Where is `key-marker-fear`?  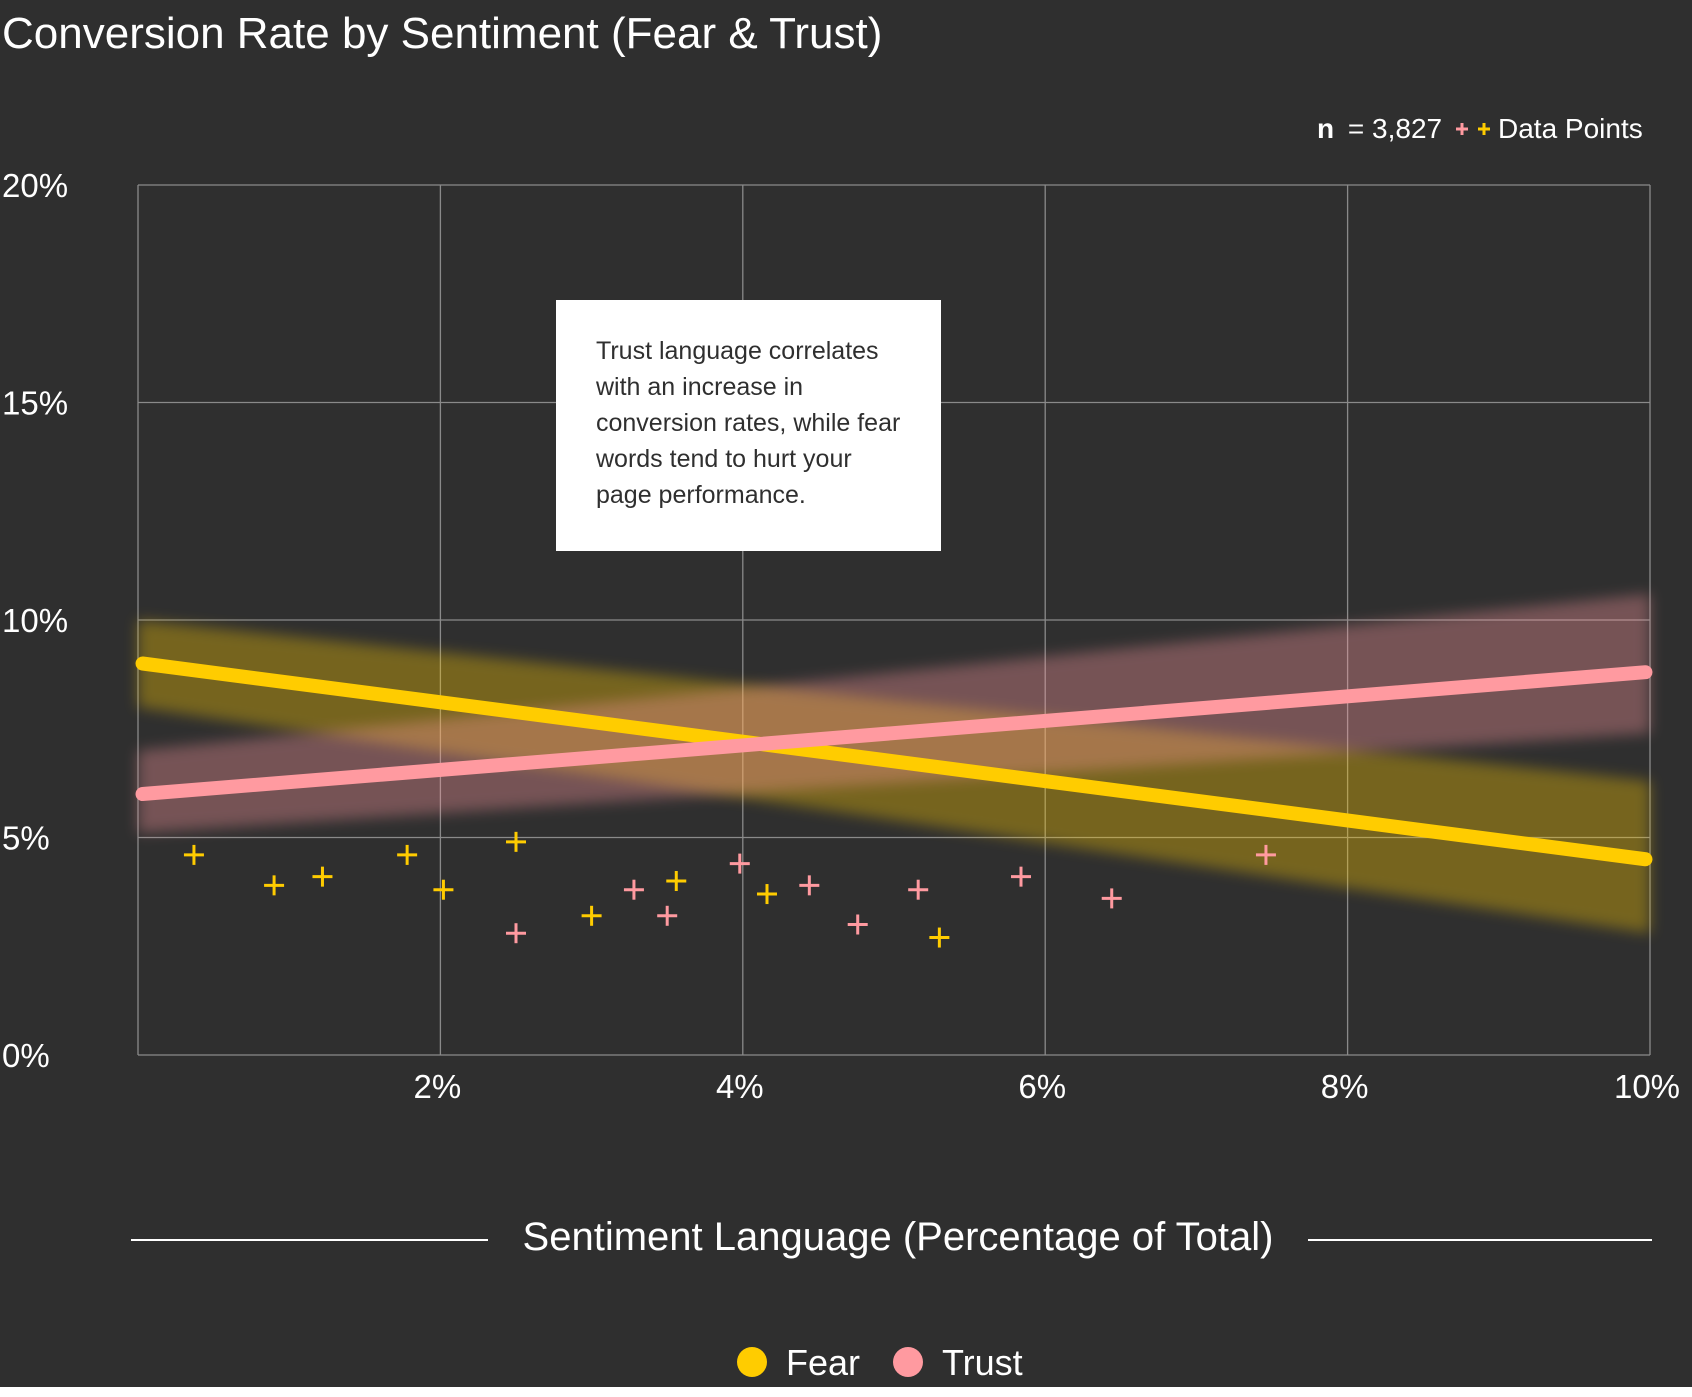 key-marker-fear is located at coordinates (1484, 129).